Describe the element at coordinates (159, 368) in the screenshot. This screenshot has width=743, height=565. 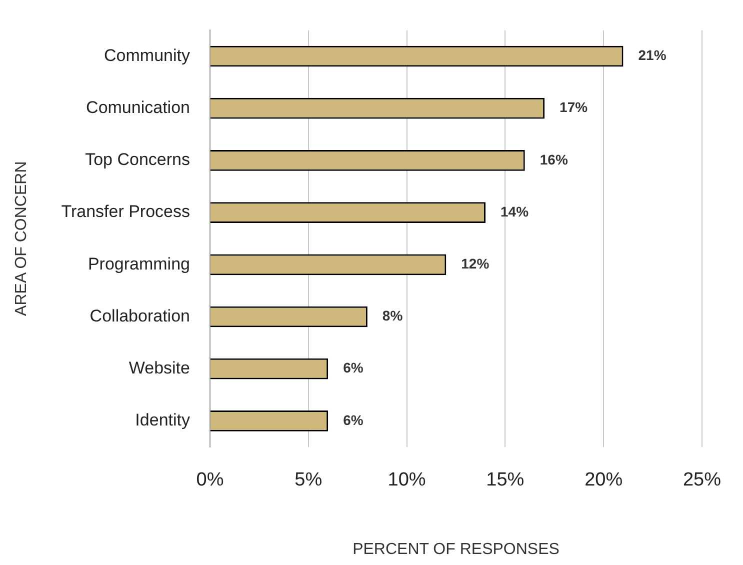
I see `y-tick-label: Website` at that location.